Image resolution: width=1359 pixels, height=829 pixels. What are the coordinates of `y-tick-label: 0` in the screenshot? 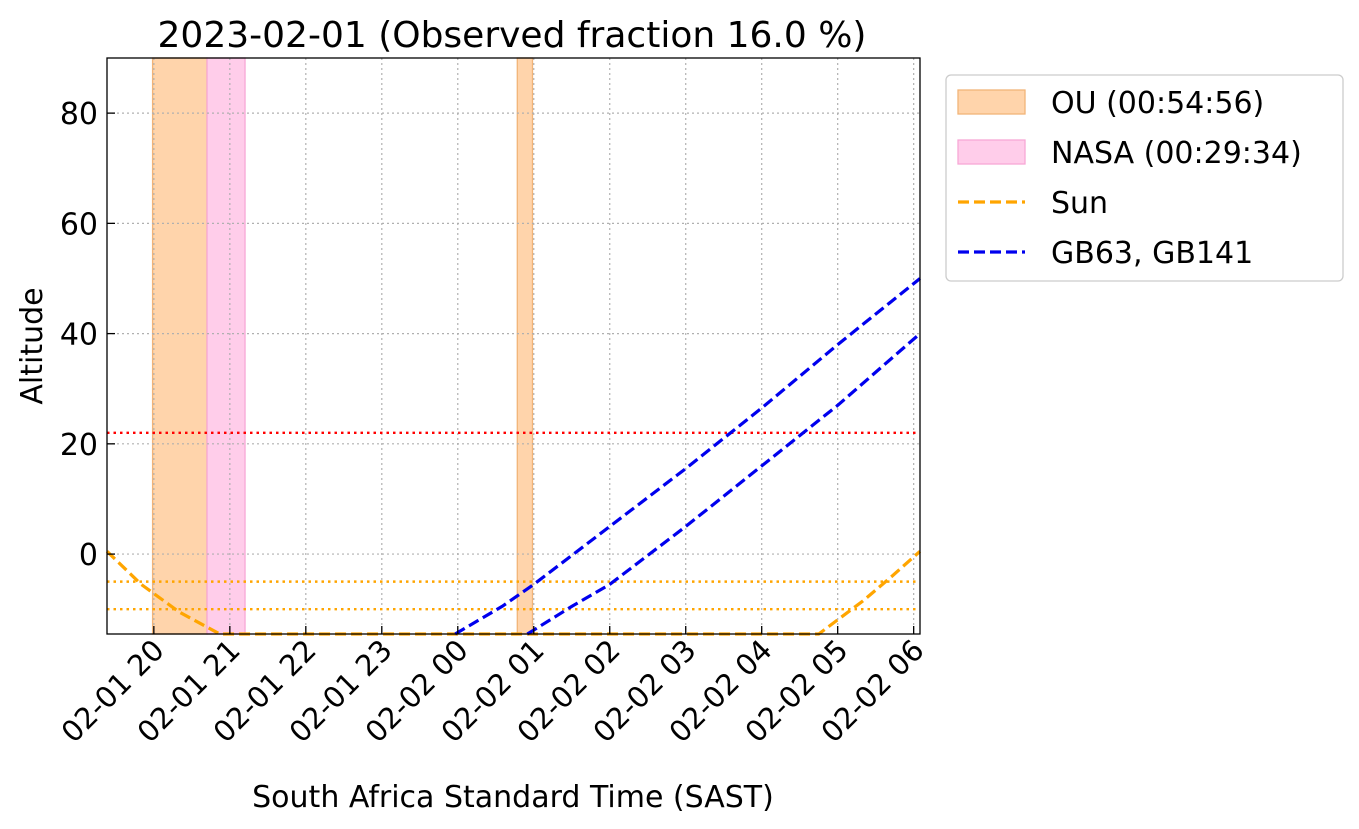 It's located at (88, 555).